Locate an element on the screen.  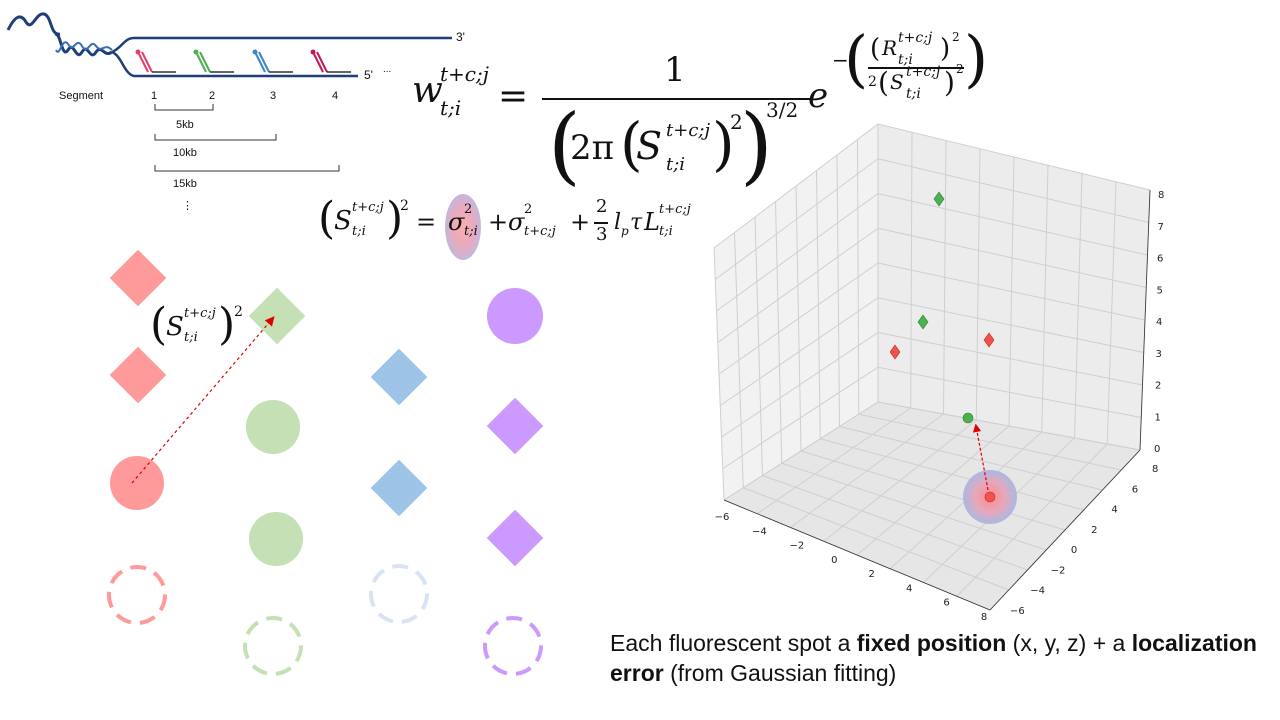
y-tick-6: 6 is located at coordinates (1135, 489).